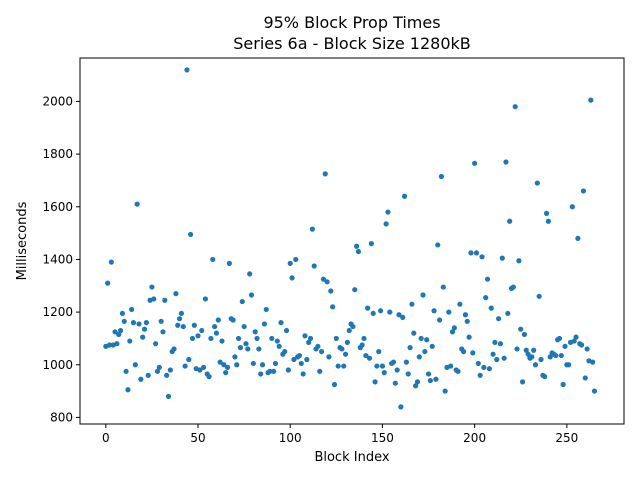 This screenshot has width=640, height=480. Describe the element at coordinates (382, 438) in the screenshot. I see `x-tick-label: 150` at that location.